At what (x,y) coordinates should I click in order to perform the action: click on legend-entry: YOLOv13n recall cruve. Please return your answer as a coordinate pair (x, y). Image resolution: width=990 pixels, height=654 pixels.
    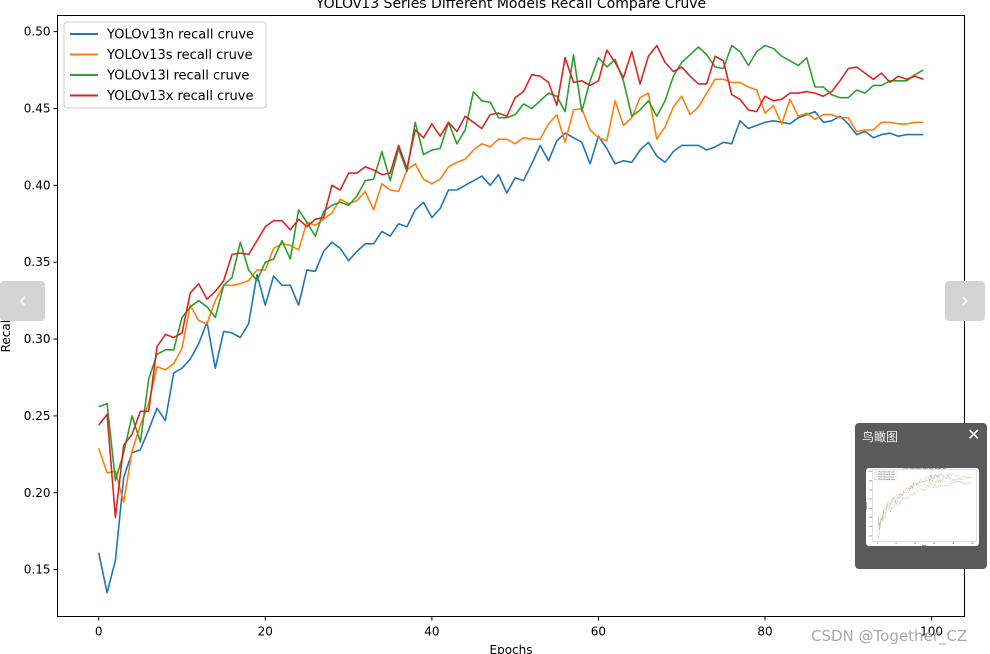
    Looking at the image, I should click on (180, 35).